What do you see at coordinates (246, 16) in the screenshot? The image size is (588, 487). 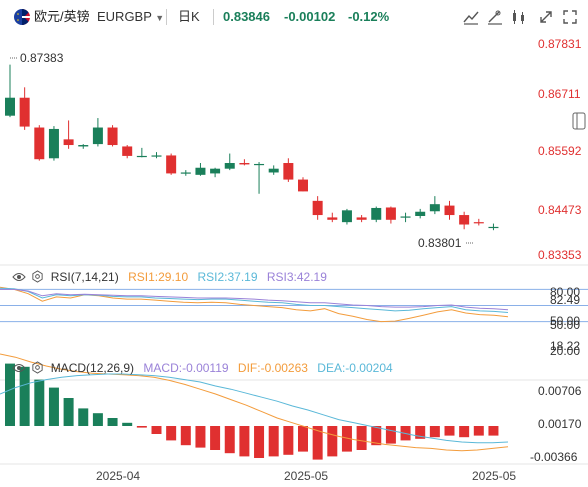 I see `last-price: 0.83846` at bounding box center [246, 16].